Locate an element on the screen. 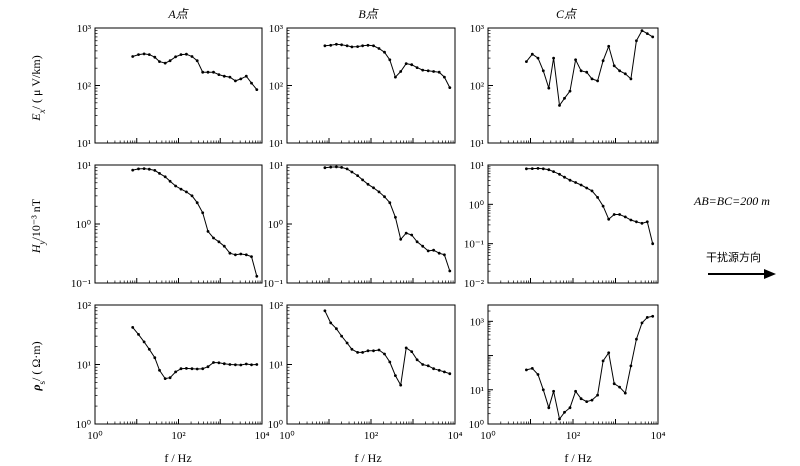 This screenshot has height=466, width=800. y-tick-label: 10³ is located at coordinates (477, 29).